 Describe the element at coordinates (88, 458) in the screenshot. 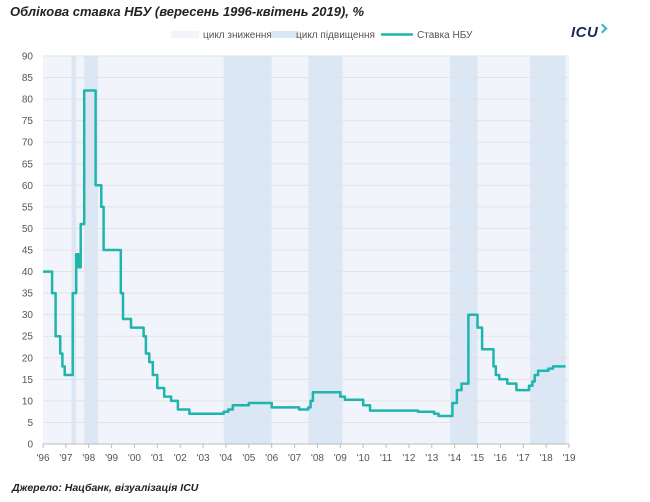

I see `x-tick-label: '98` at that location.